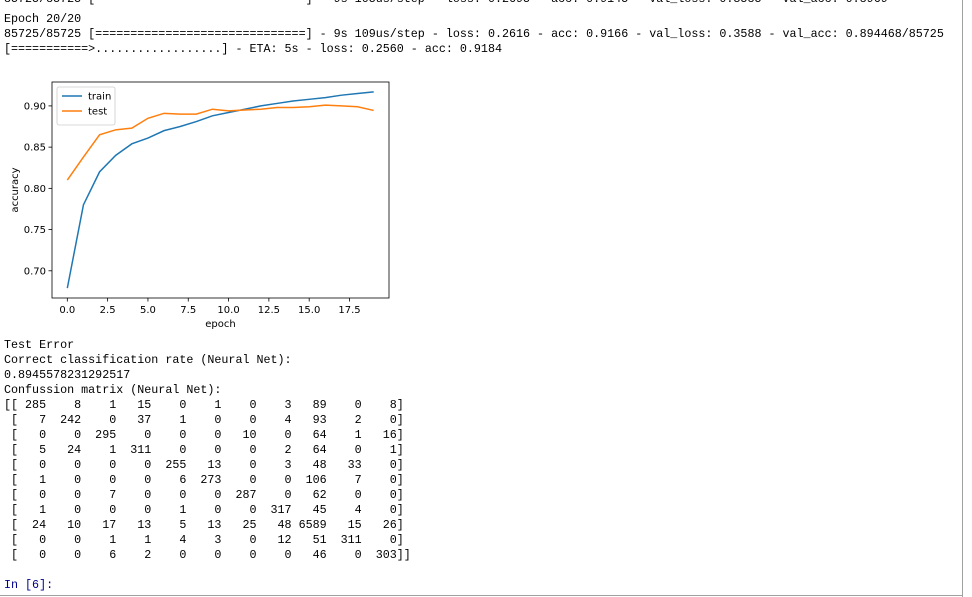 This screenshot has height=597, width=972. Describe the element at coordinates (204, 540) in the screenshot. I see `console-line: [ 0 0 1 1 4 3 0 12 51 311 0]` at that location.